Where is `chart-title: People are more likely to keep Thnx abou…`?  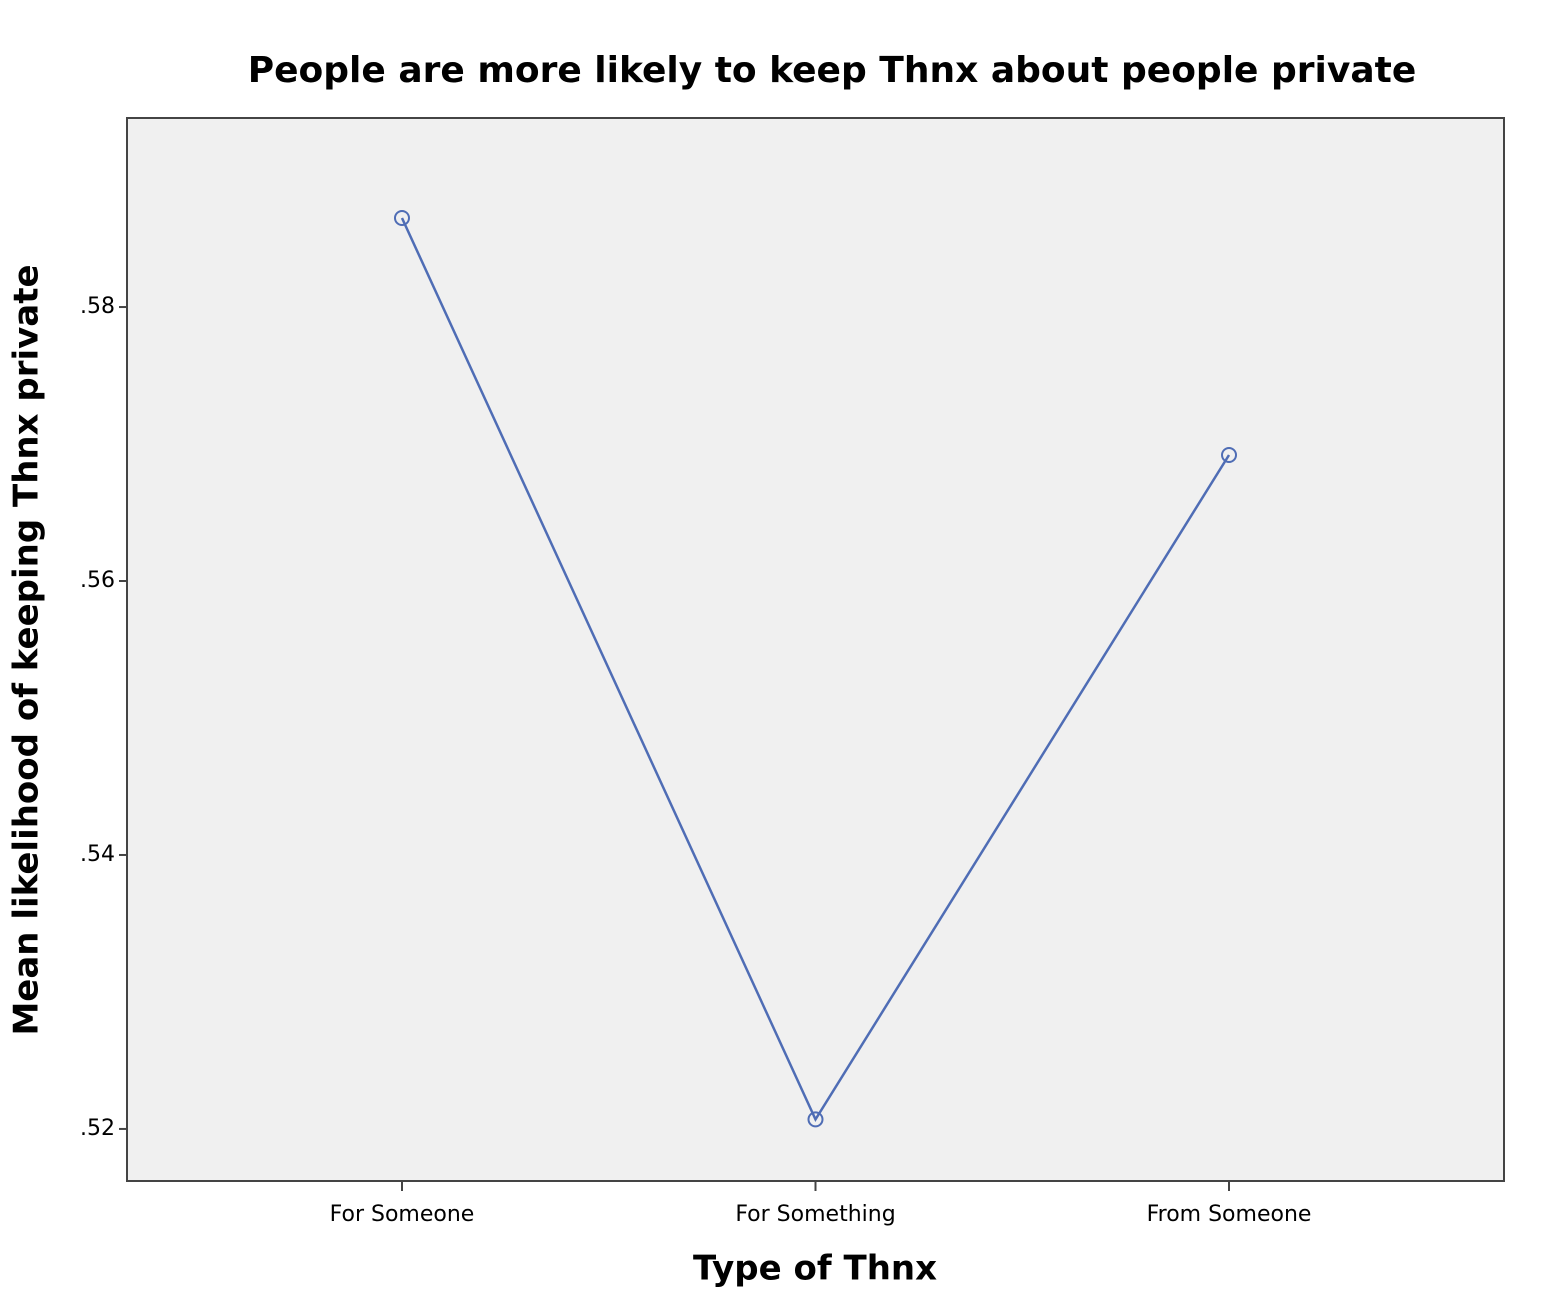 chart-title: People are more likely to keep Thnx abou… is located at coordinates (832, 70).